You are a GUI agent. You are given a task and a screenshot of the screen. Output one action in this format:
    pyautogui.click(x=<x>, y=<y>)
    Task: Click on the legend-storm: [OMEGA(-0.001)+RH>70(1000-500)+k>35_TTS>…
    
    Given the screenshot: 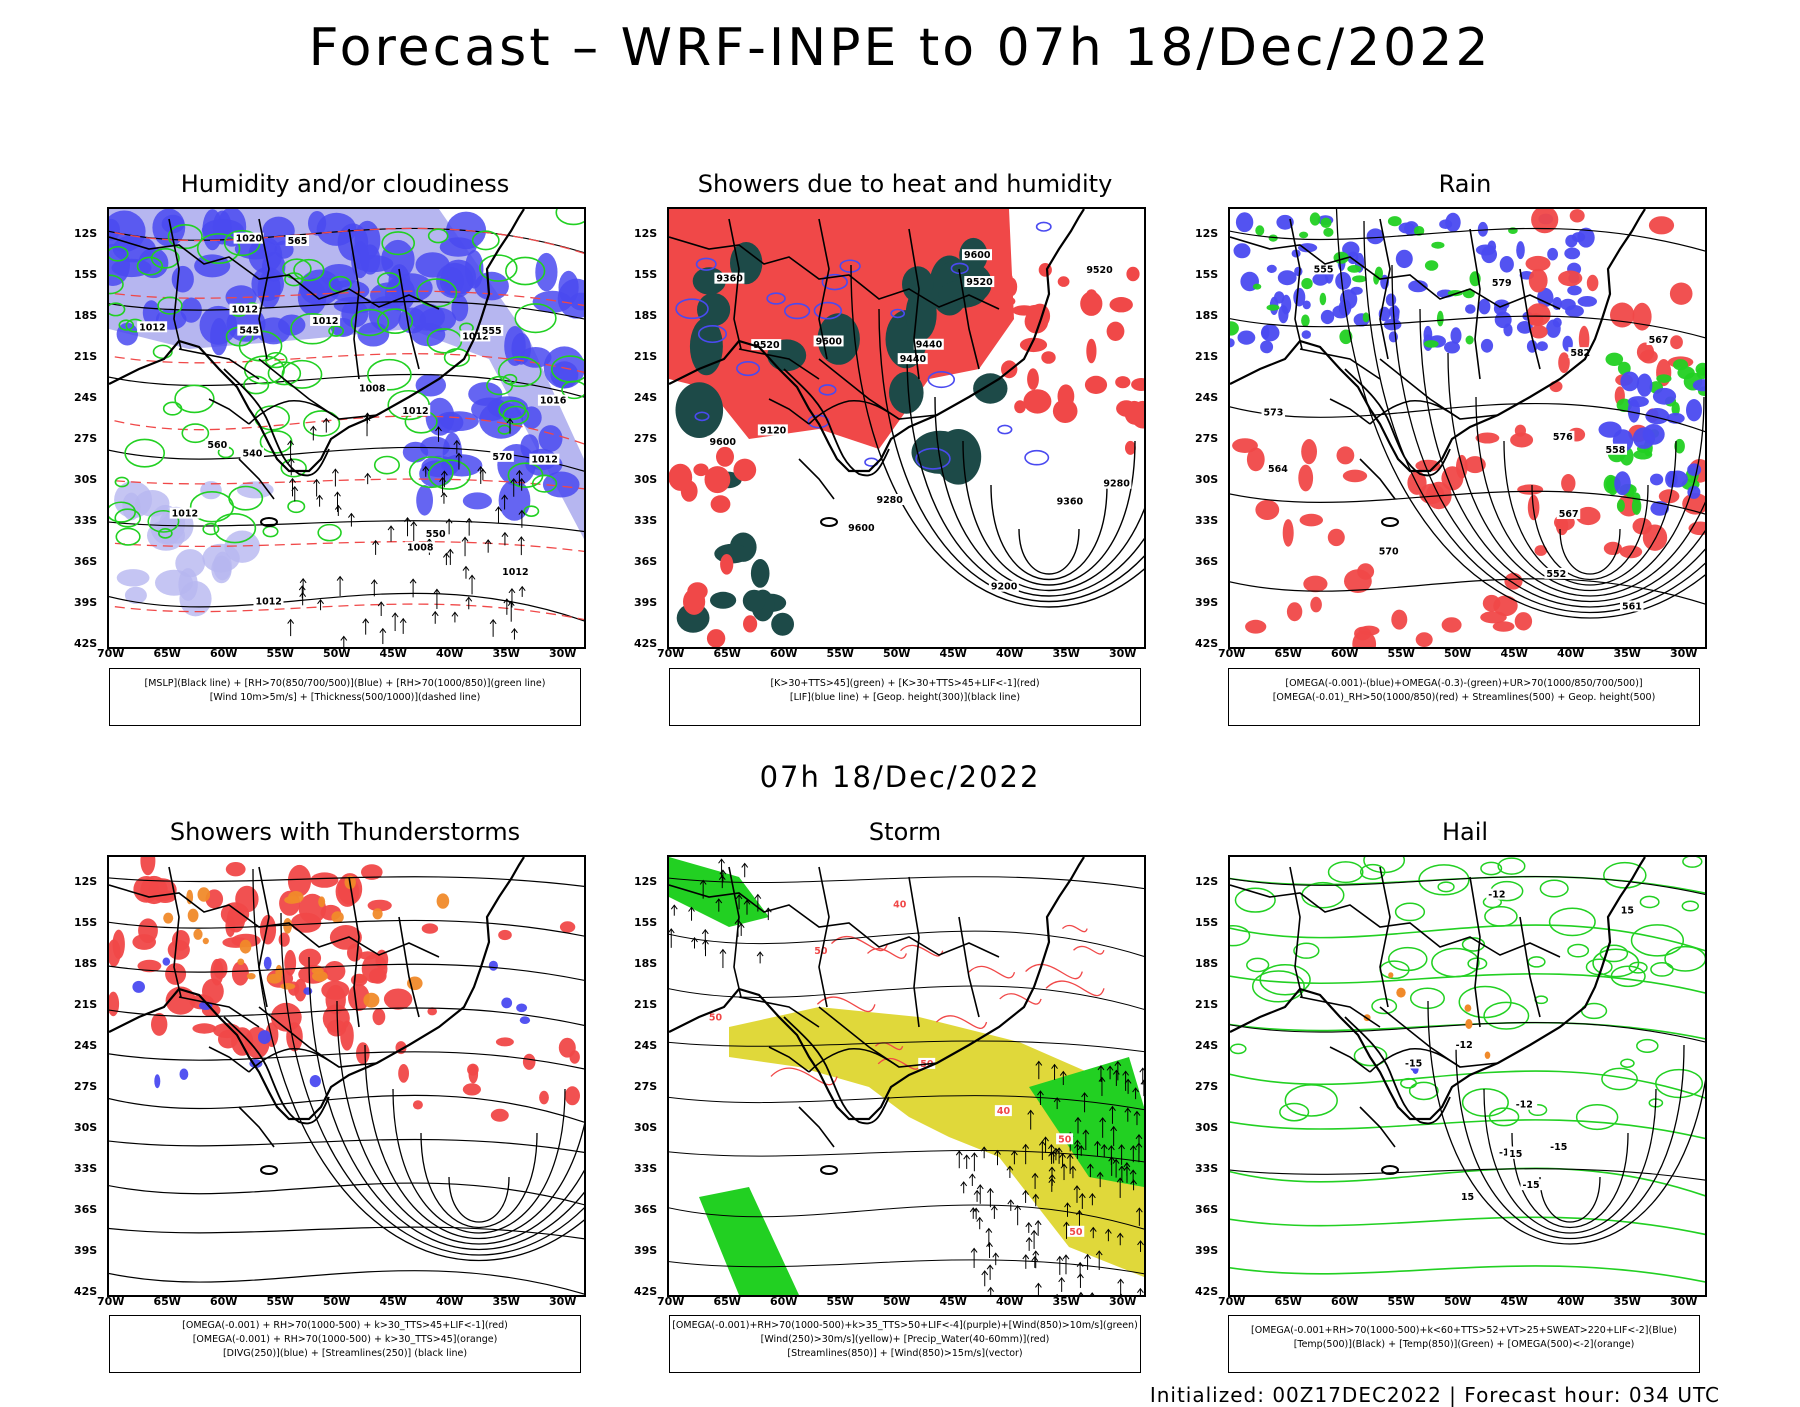 What is the action you would take?
    pyautogui.click(x=905, y=1344)
    